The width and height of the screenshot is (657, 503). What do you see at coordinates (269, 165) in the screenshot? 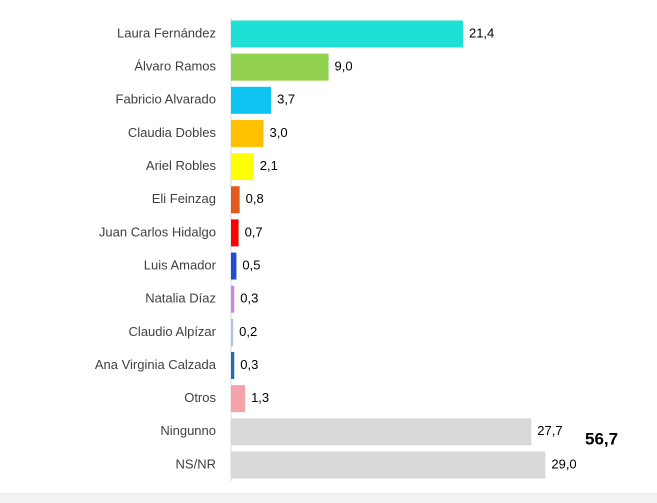
I see `value-label: 2,1` at bounding box center [269, 165].